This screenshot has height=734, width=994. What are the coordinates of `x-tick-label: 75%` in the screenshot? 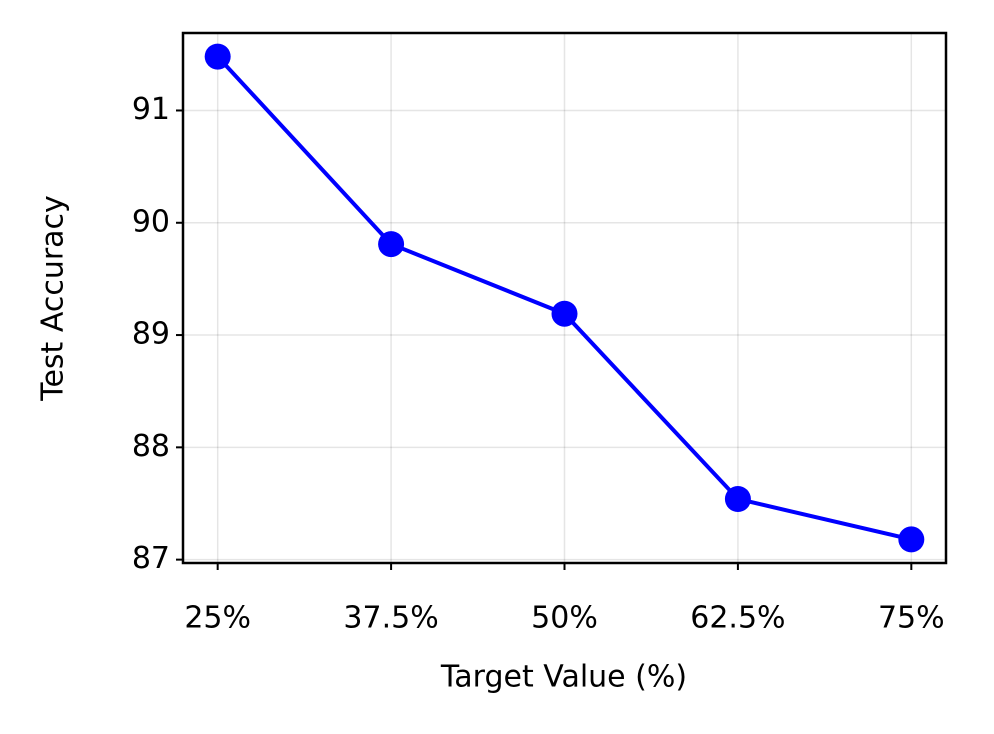 It's located at (911, 618).